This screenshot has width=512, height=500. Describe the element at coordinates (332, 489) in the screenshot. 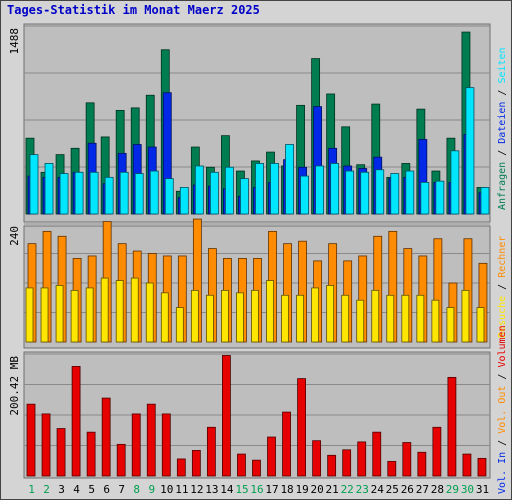

I see `x-tick-label: 21` at that location.